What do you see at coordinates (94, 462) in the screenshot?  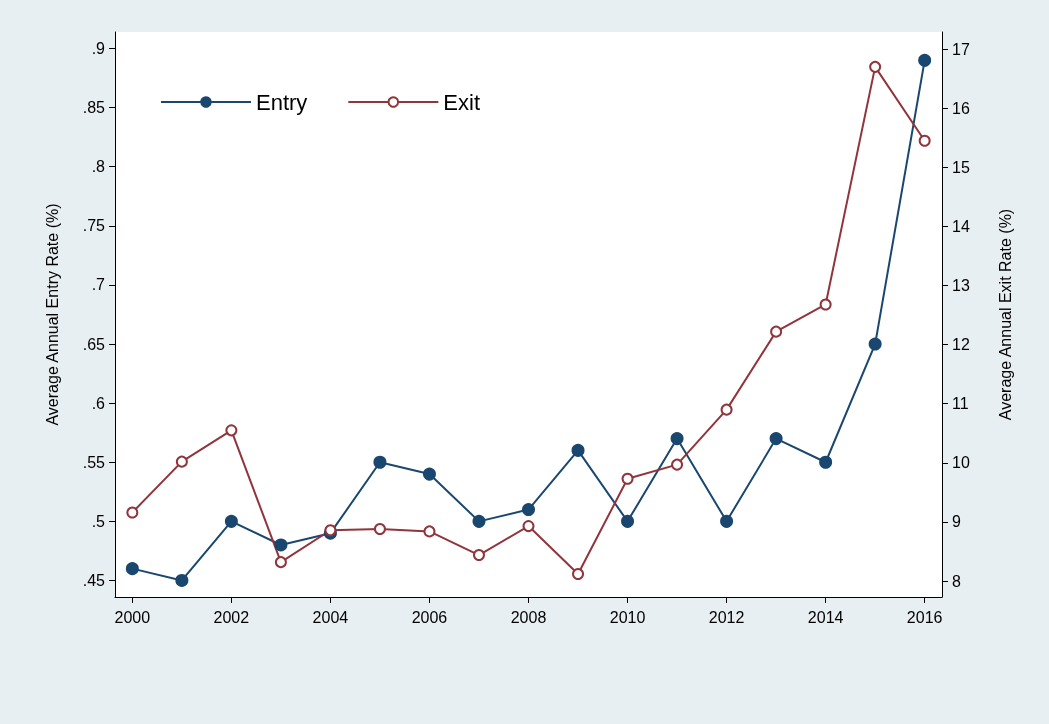 I see `y-tick-label: .55` at bounding box center [94, 462].